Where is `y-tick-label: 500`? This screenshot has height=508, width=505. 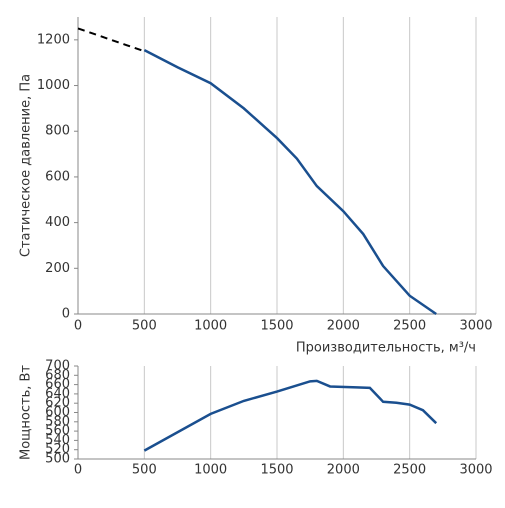 y-tick-label: 500 is located at coordinates (57, 459).